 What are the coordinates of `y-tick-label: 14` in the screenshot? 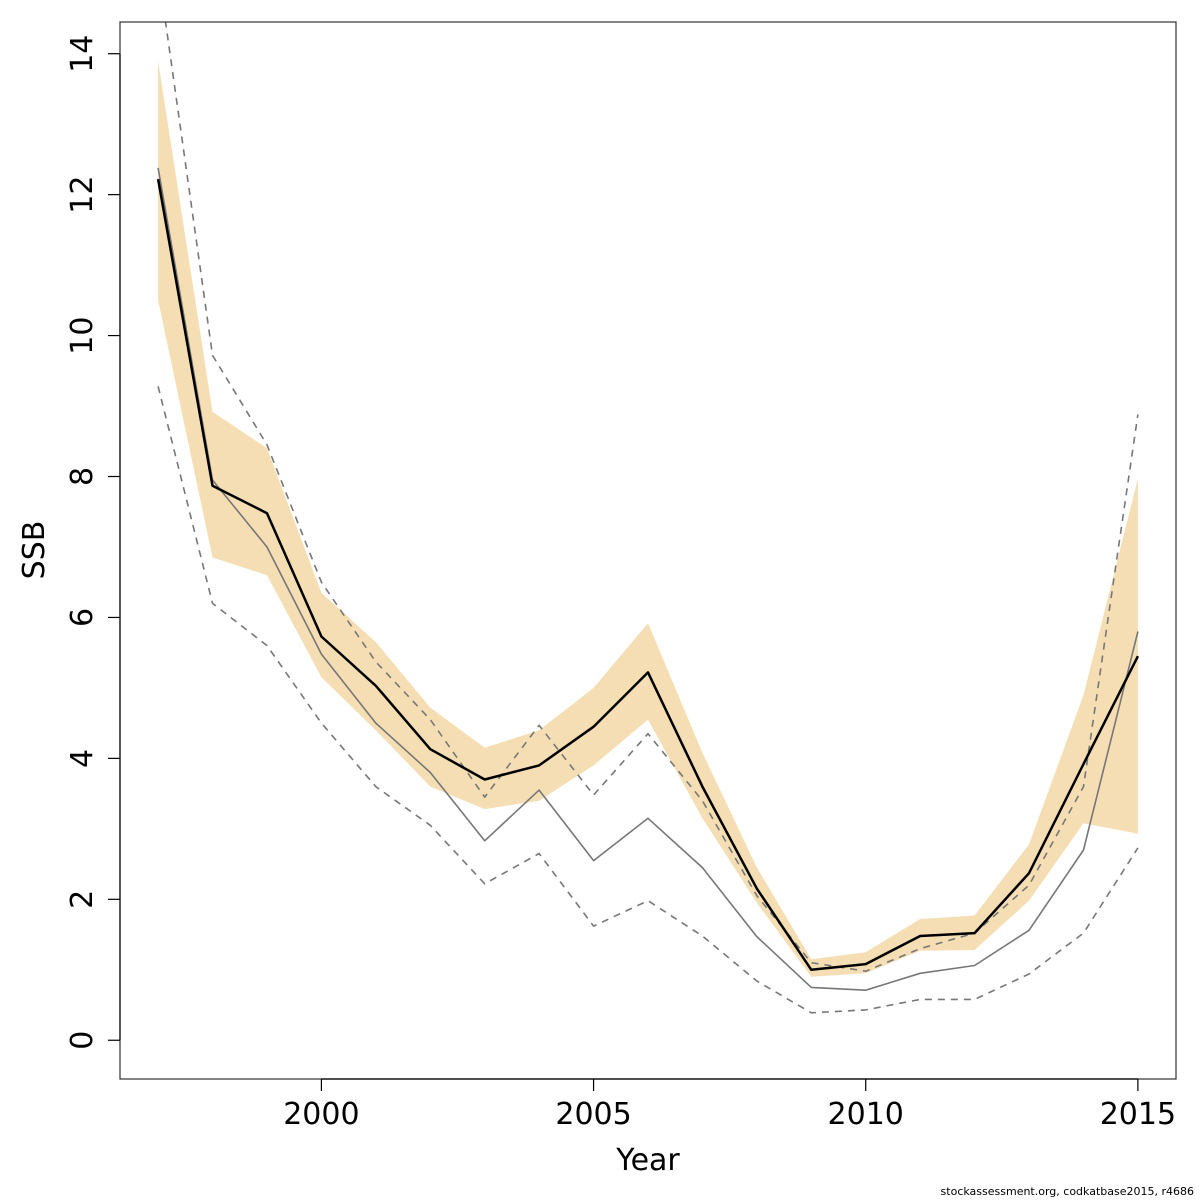 It's located at (82, 54).